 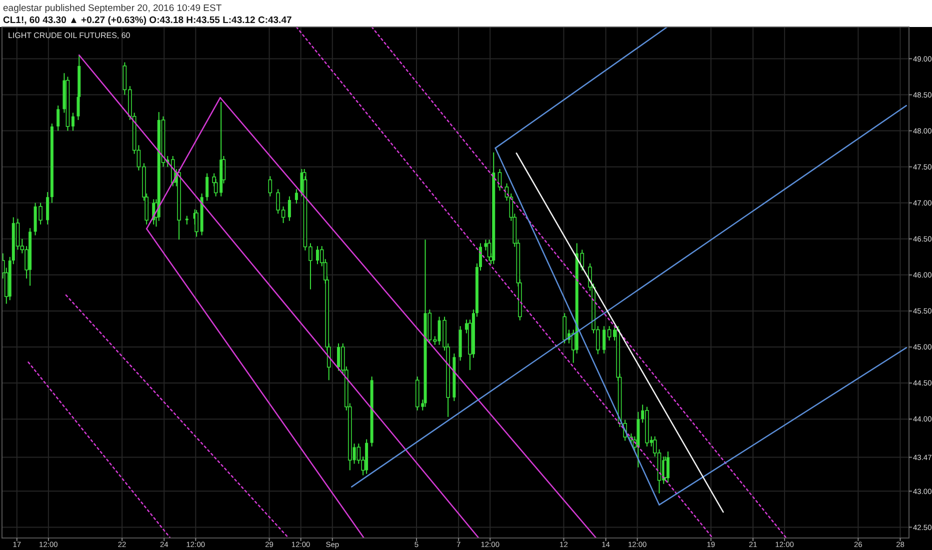 What do you see at coordinates (69, 35) in the screenshot?
I see `text: LIGHT CRUDE OIL FUTURES, 60` at bounding box center [69, 35].